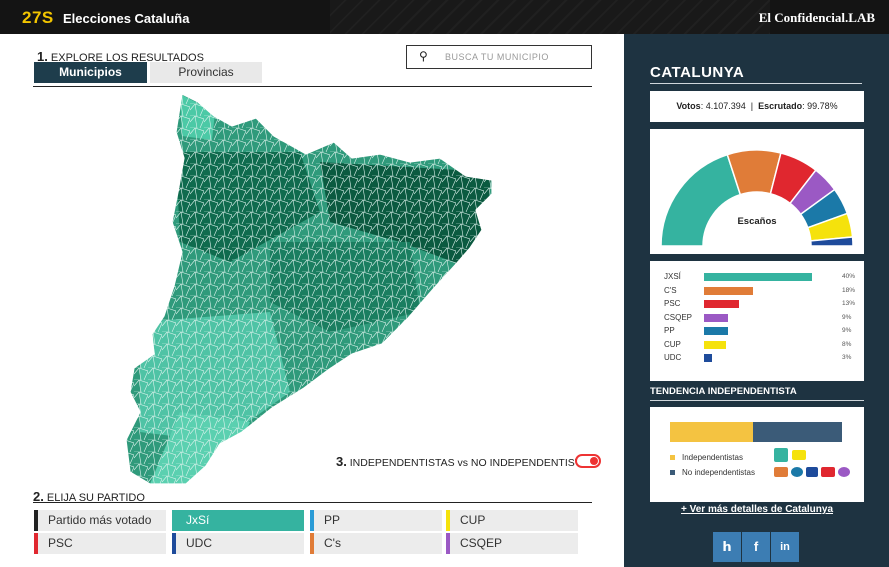  Describe the element at coordinates (90, 72) in the screenshot. I see `tab-municipios: Municipios` at that location.